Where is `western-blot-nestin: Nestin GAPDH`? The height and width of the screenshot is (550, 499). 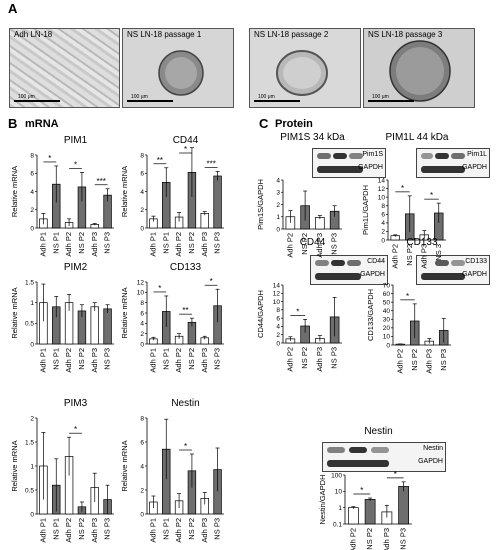
western-blot-nestin: Nestin GAPDH is located at coordinates (384, 457).